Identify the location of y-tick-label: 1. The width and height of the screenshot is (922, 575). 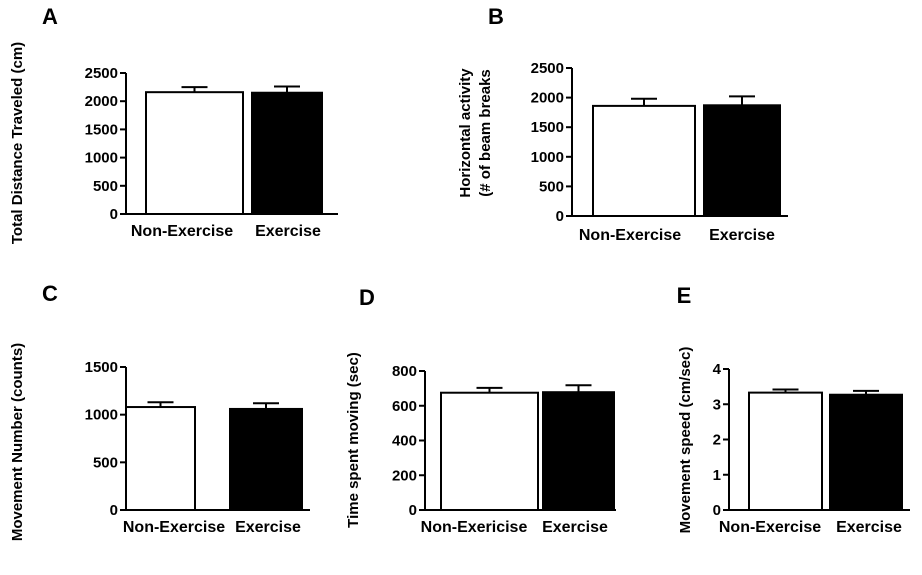
(717, 475).